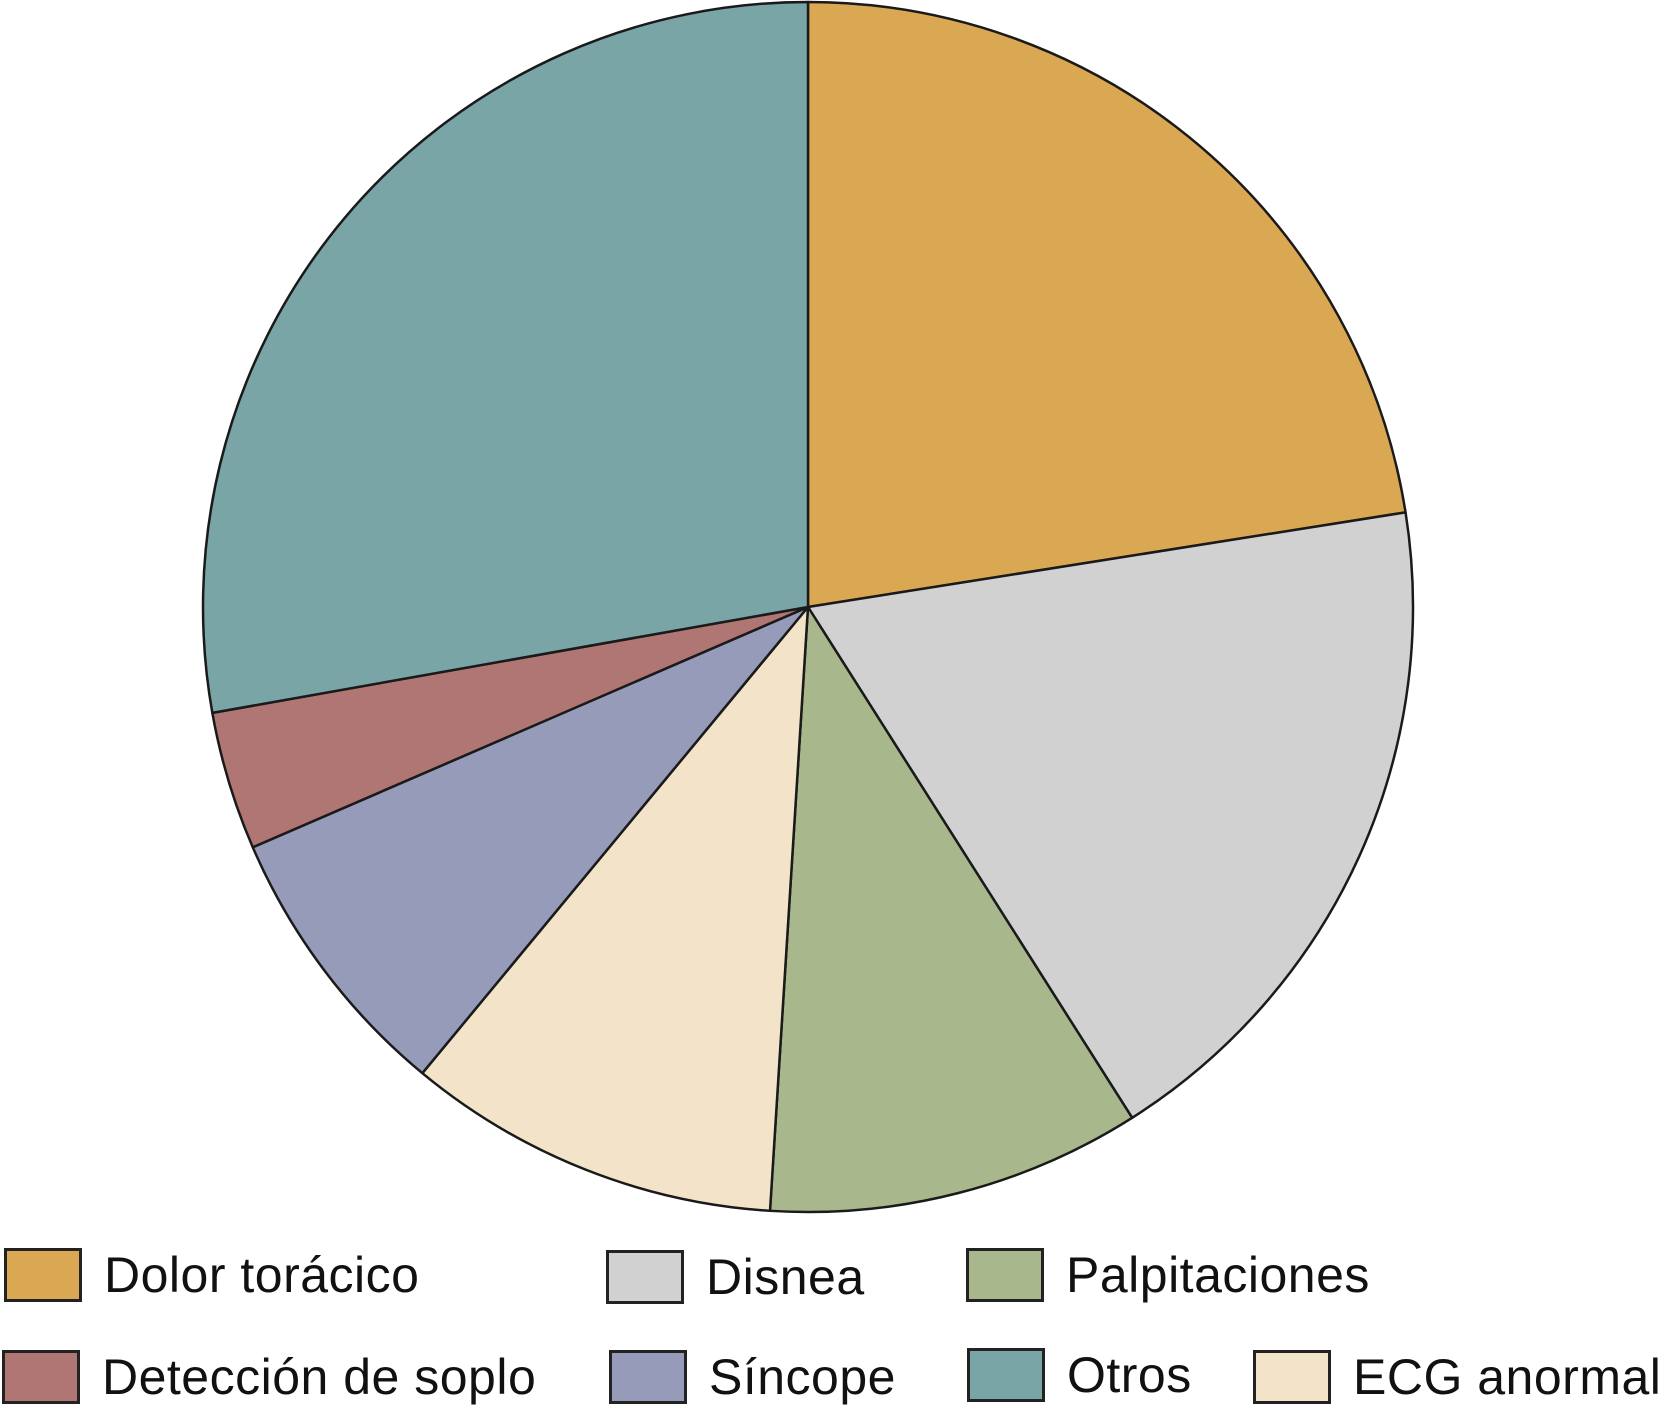 The height and width of the screenshot is (1410, 1664). I want to click on legend-item-deteccion-de-soplo: Detección de soplo, so click(269, 1377).